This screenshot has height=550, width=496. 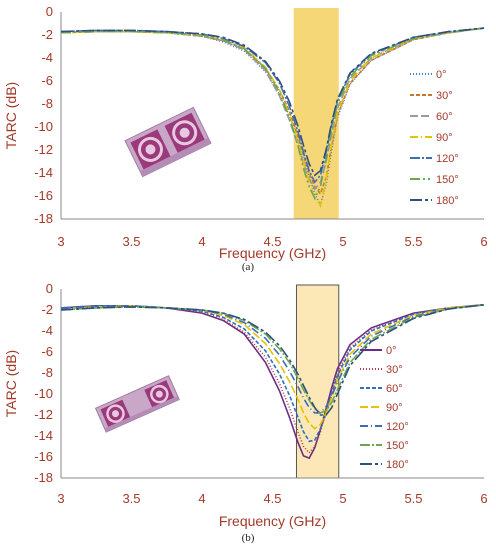 What do you see at coordinates (137, 404) in the screenshot?
I see `antenna-illustration-b` at bounding box center [137, 404].